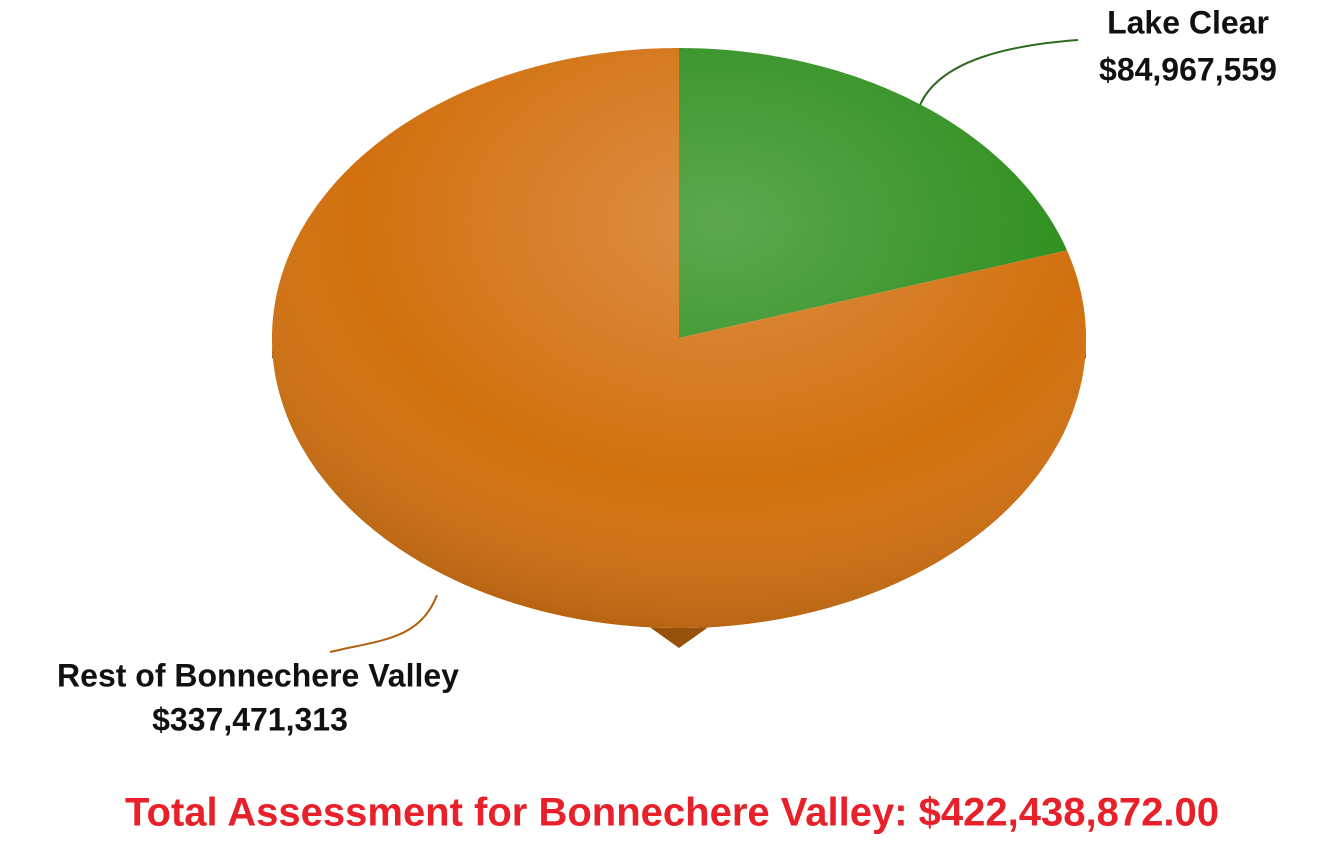 The height and width of the screenshot is (841, 1329). Describe the element at coordinates (1188, 22) in the screenshot. I see `slice-label: Lake Clear` at that location.